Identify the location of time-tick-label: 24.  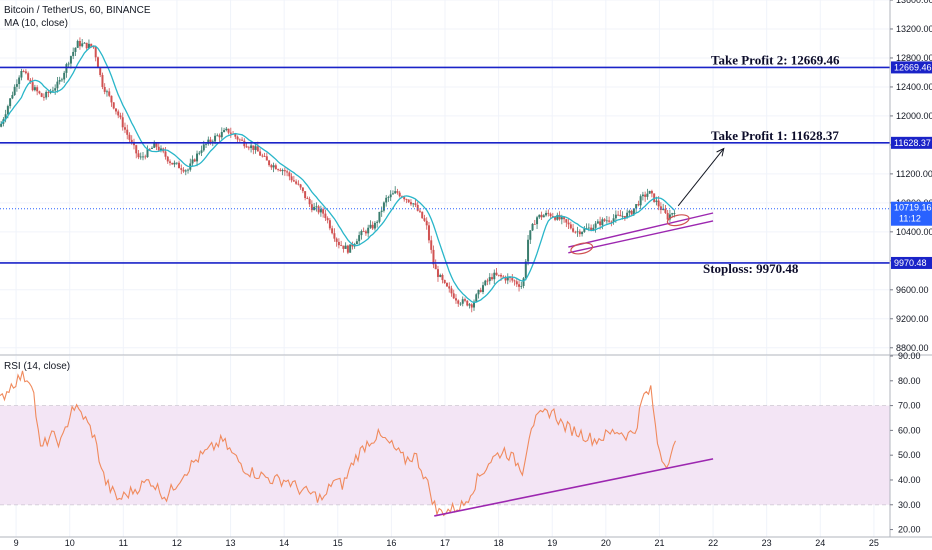
(820, 543).